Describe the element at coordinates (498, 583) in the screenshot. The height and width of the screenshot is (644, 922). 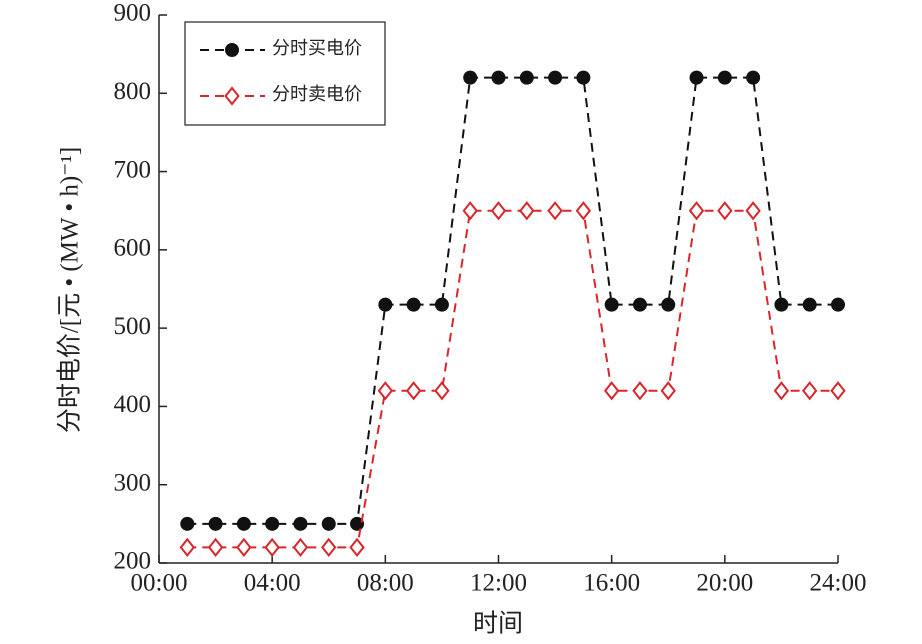
I see `x-tick-label: 12:00` at that location.